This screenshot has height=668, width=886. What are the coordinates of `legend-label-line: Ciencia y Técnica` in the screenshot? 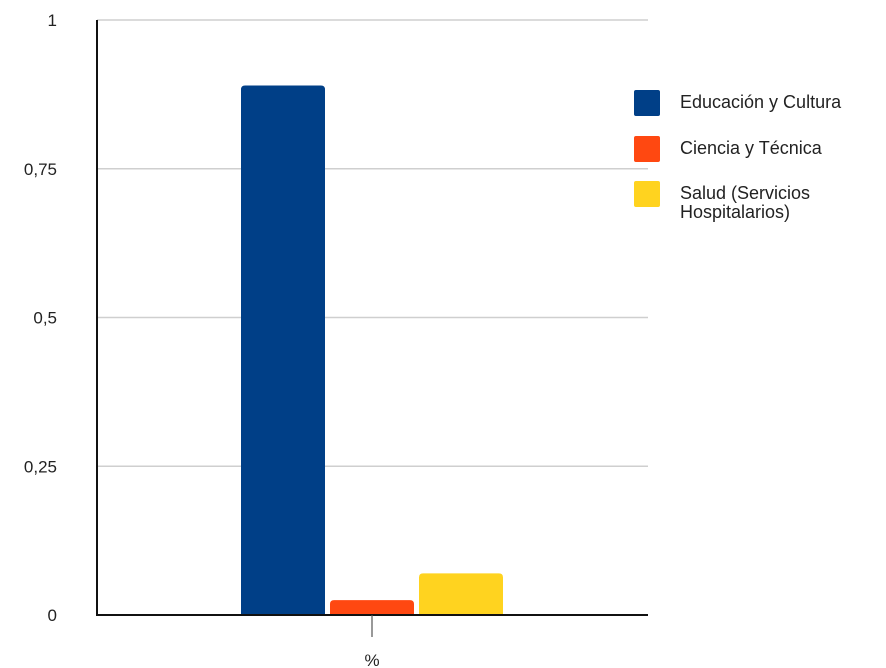 It's located at (751, 148).